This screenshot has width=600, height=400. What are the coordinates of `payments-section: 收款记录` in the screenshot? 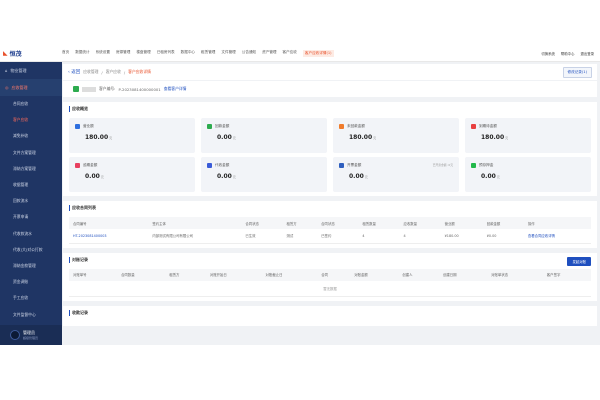 It's located at (330, 316).